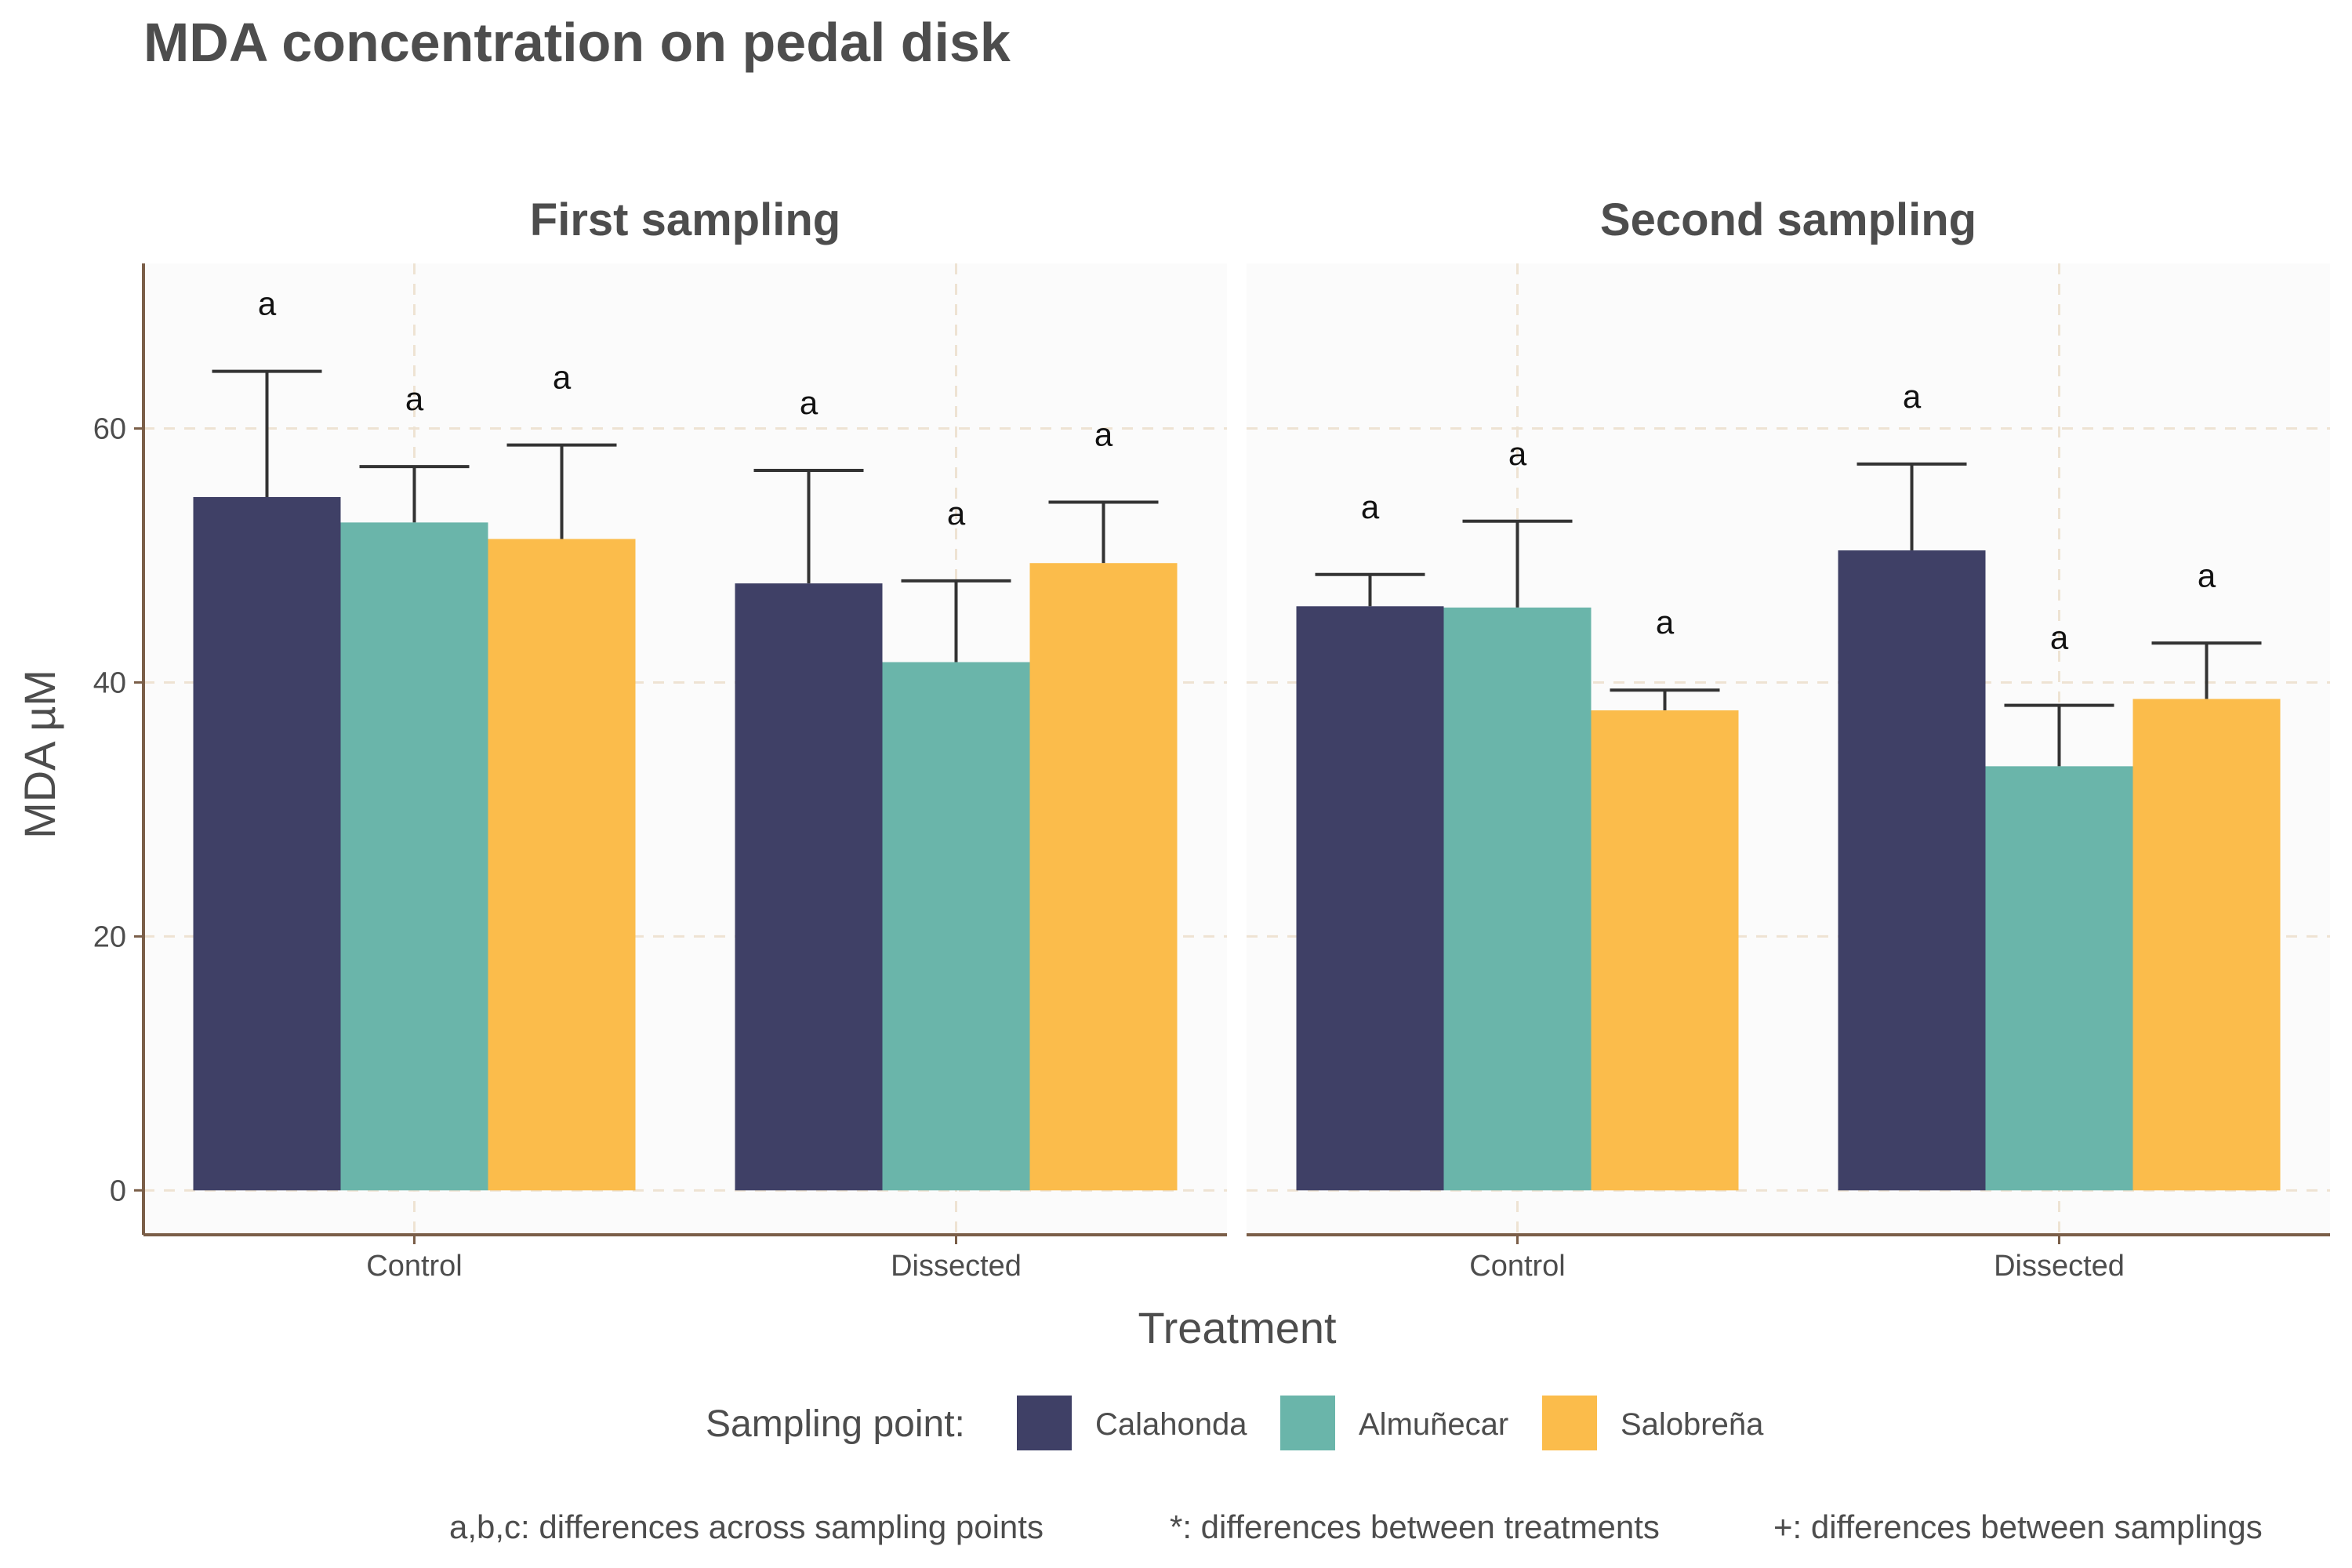  I want to click on legend-label-calahonda: Calahonda, so click(1171, 1424).